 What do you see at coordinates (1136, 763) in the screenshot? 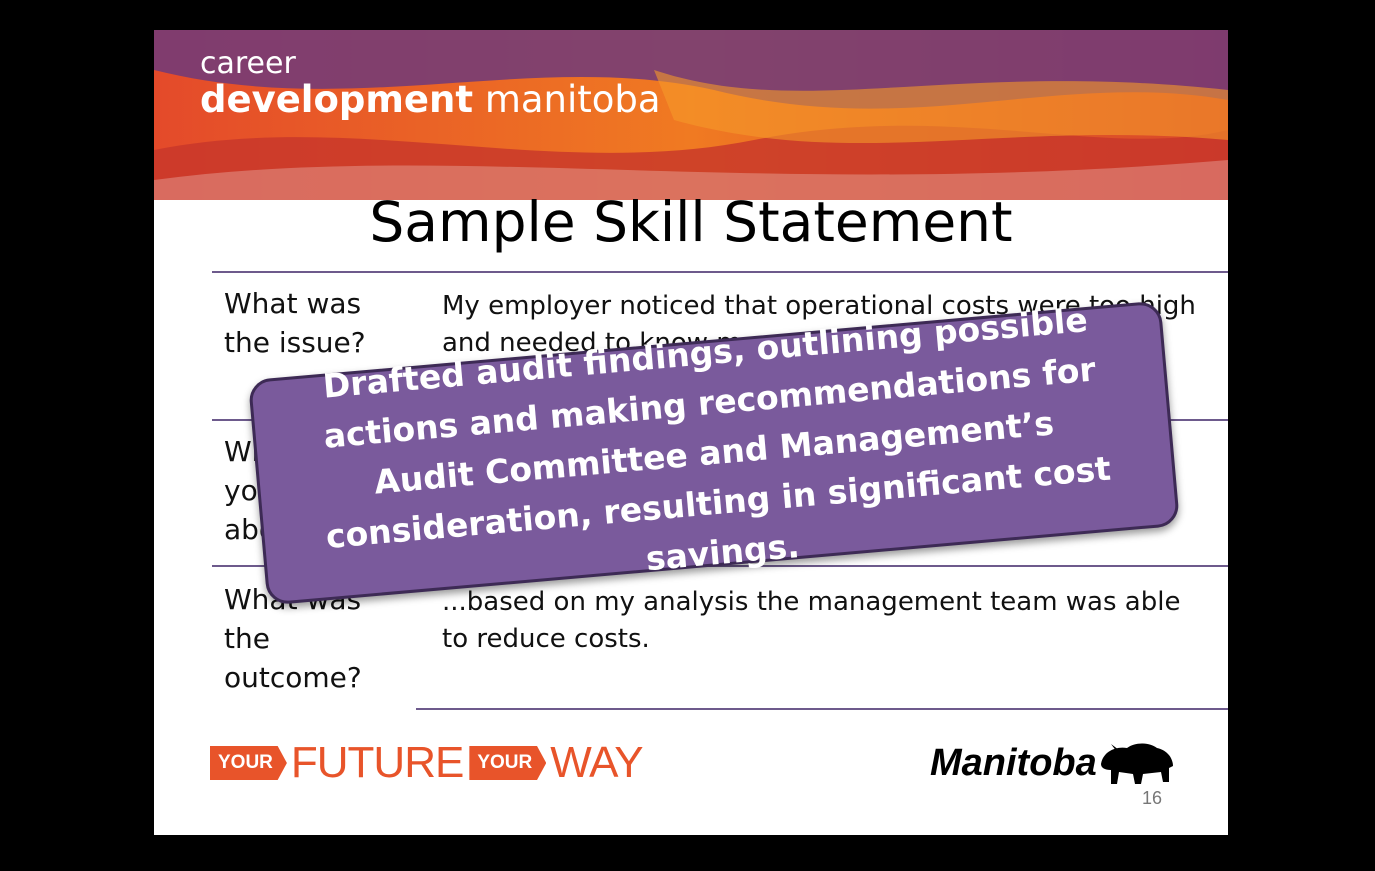
I see `bison-icon` at bounding box center [1136, 763].